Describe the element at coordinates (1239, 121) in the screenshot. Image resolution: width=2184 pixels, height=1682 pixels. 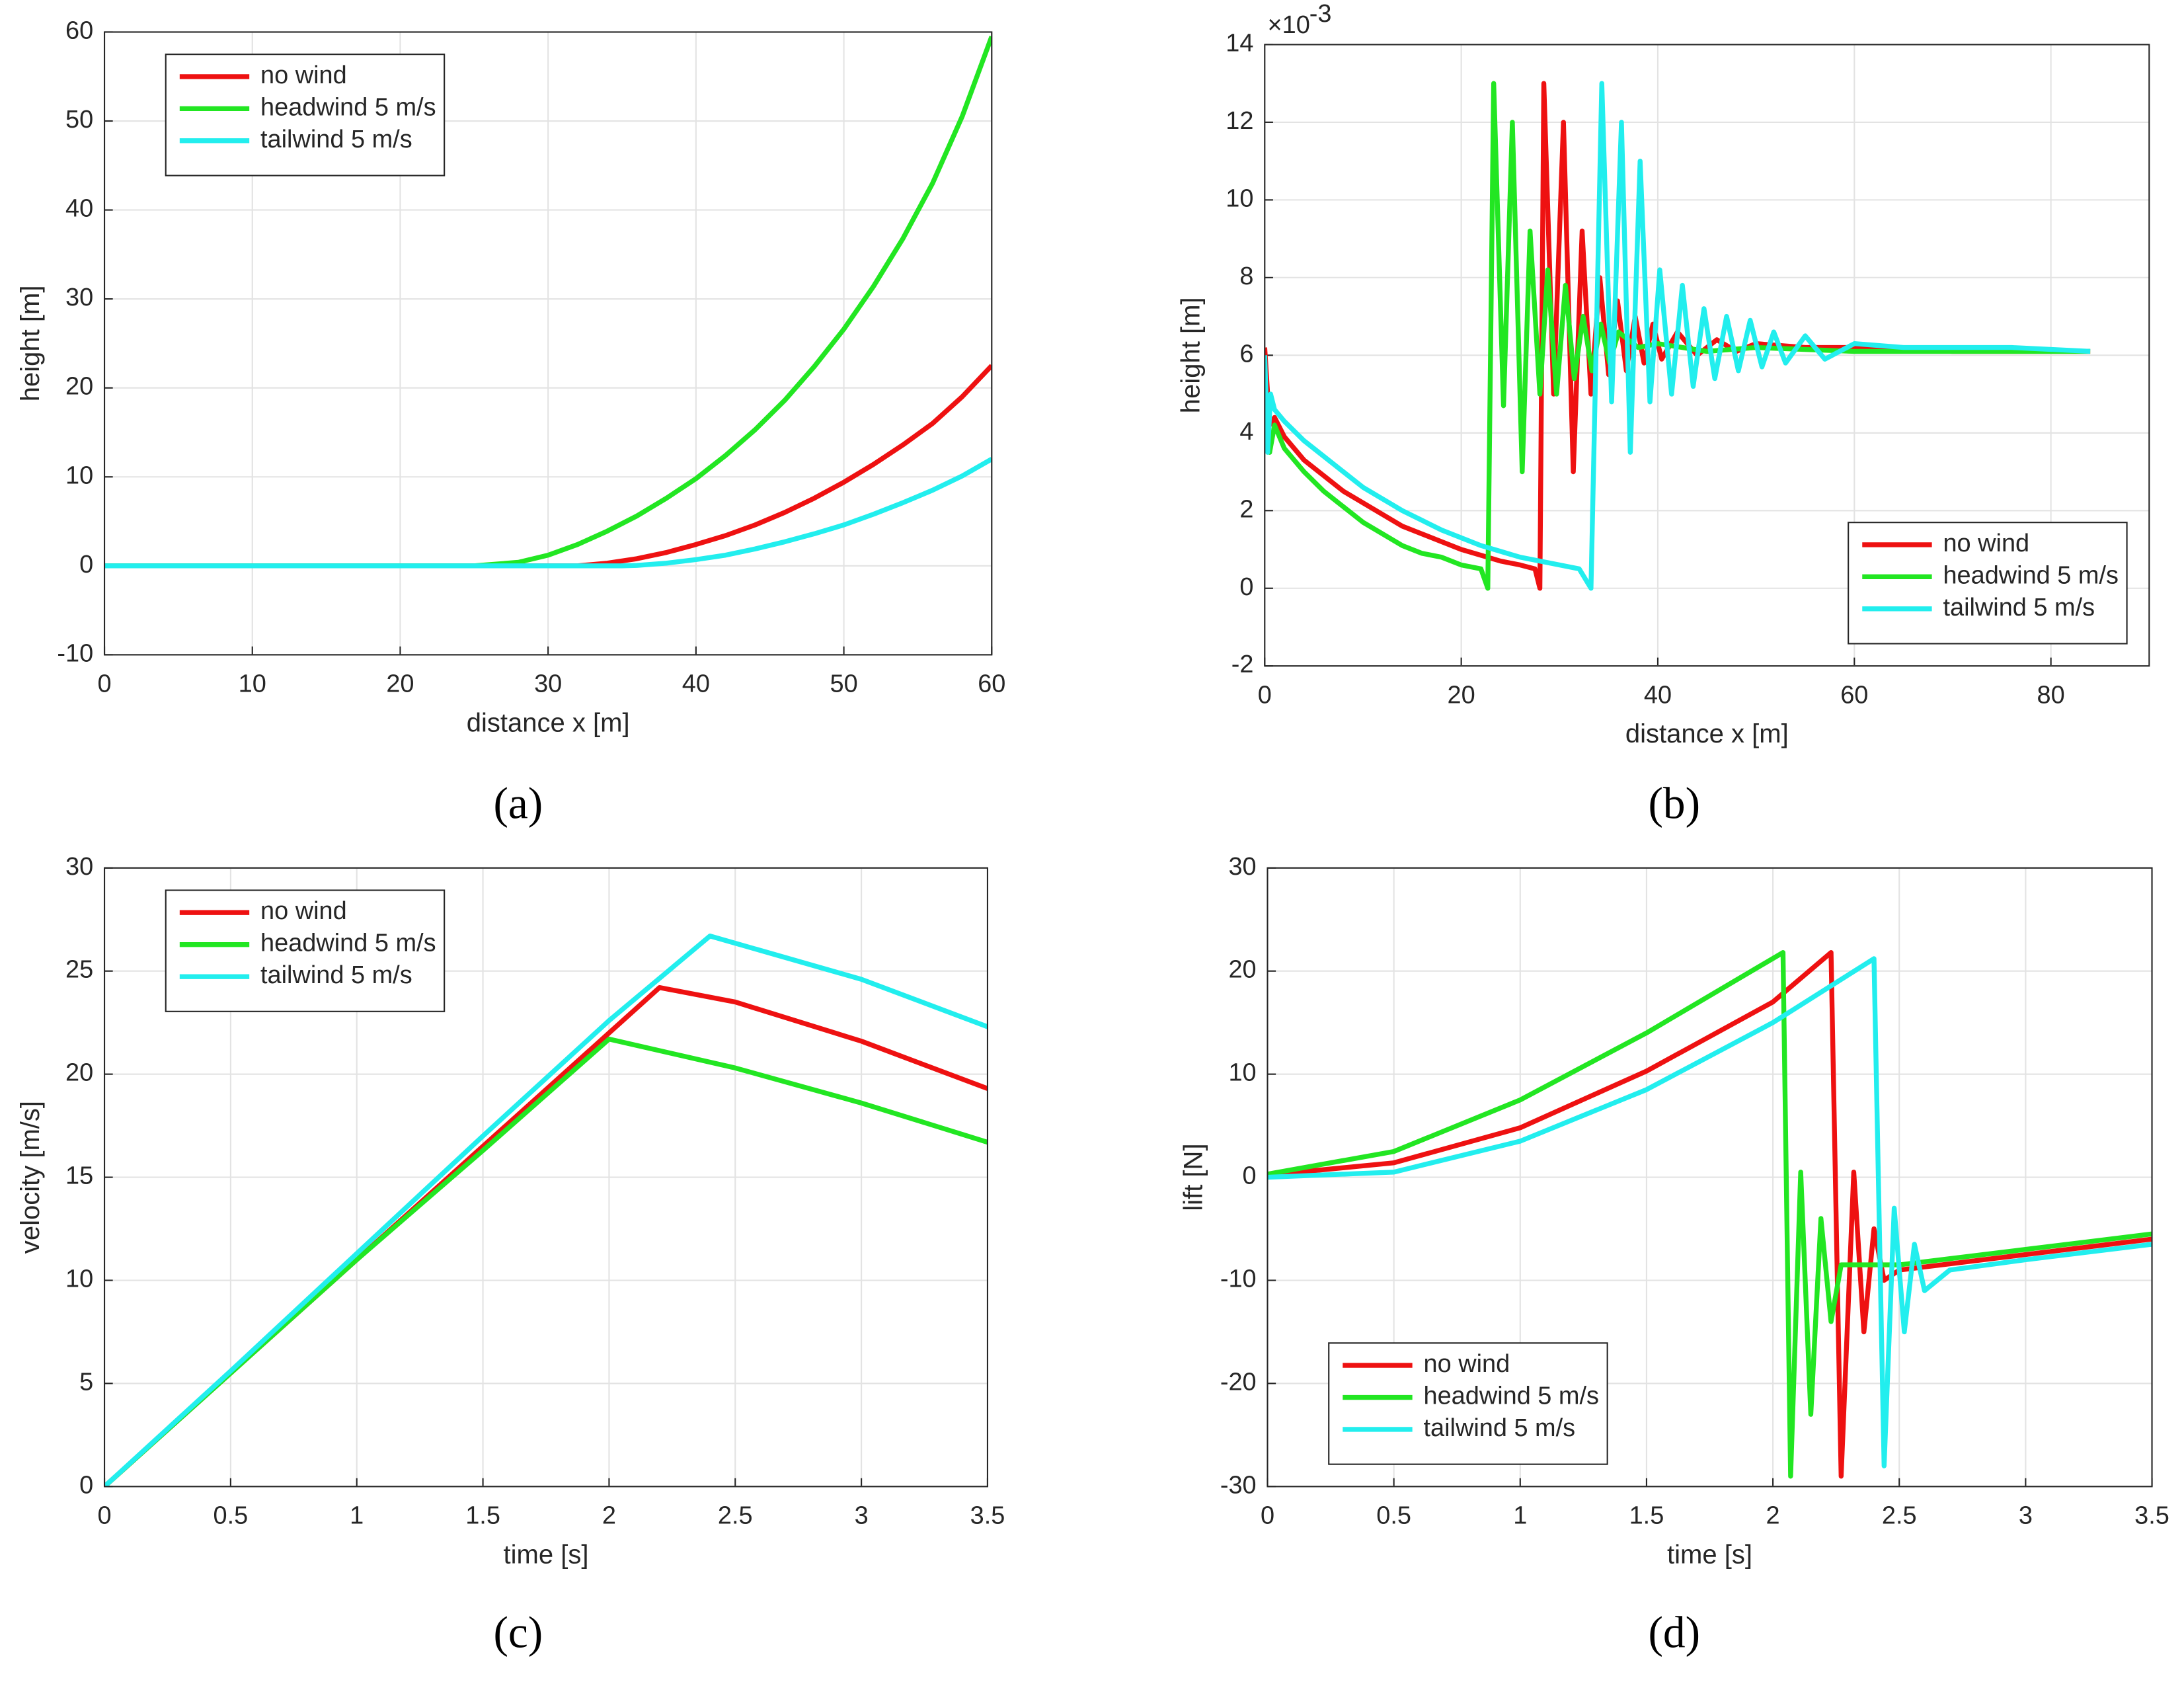
I see `y-tick-label: 12` at that location.